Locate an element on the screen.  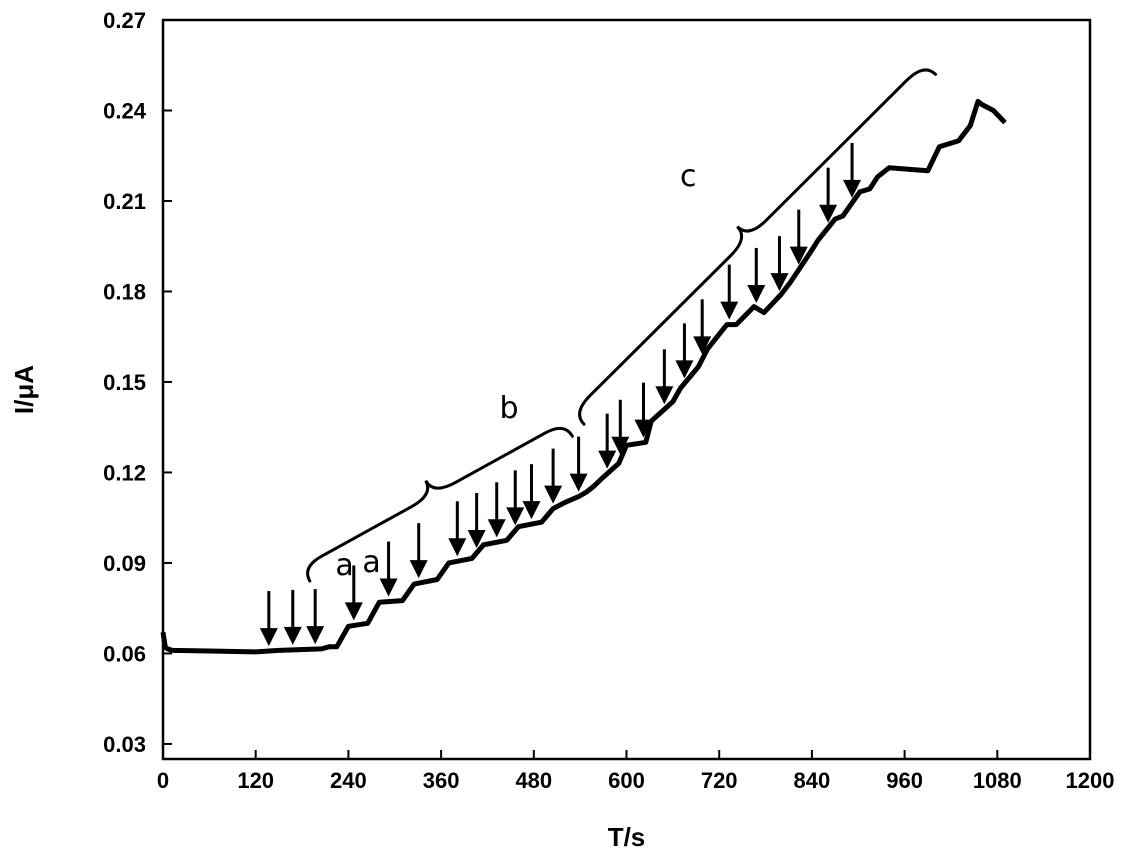
y-tick-label: 0.12 is located at coordinates (124, 472).